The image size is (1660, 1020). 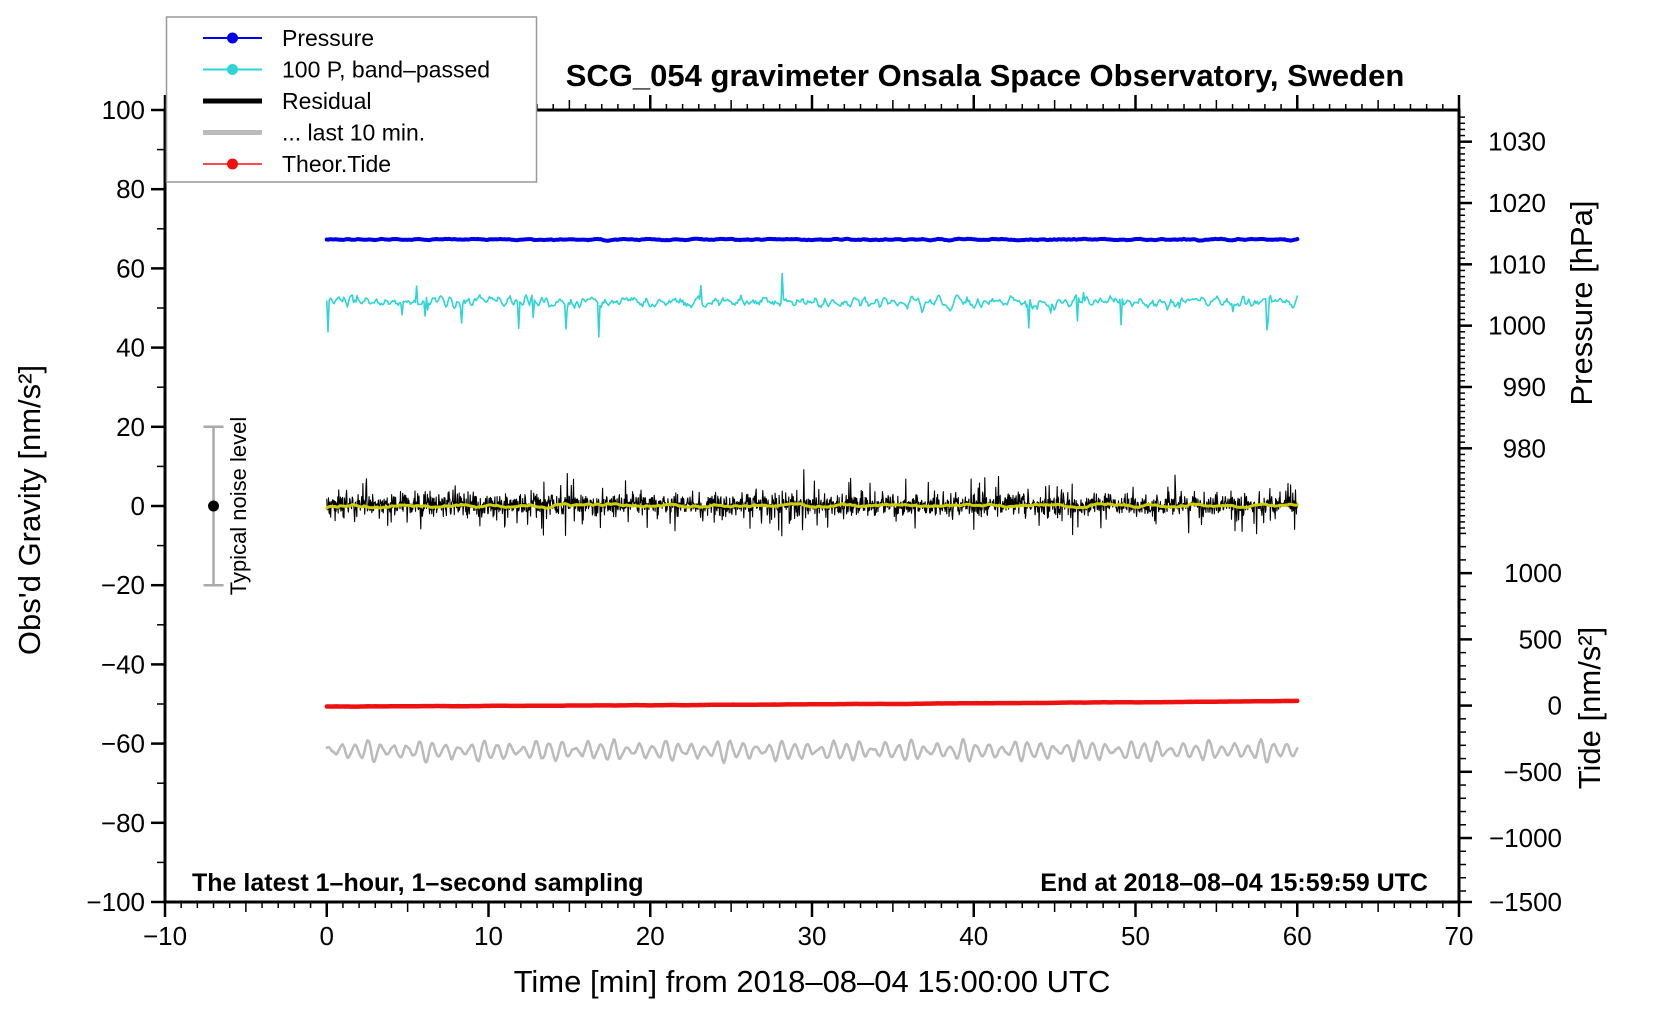 I want to click on series-theoretical-tide, so click(x=812, y=703).